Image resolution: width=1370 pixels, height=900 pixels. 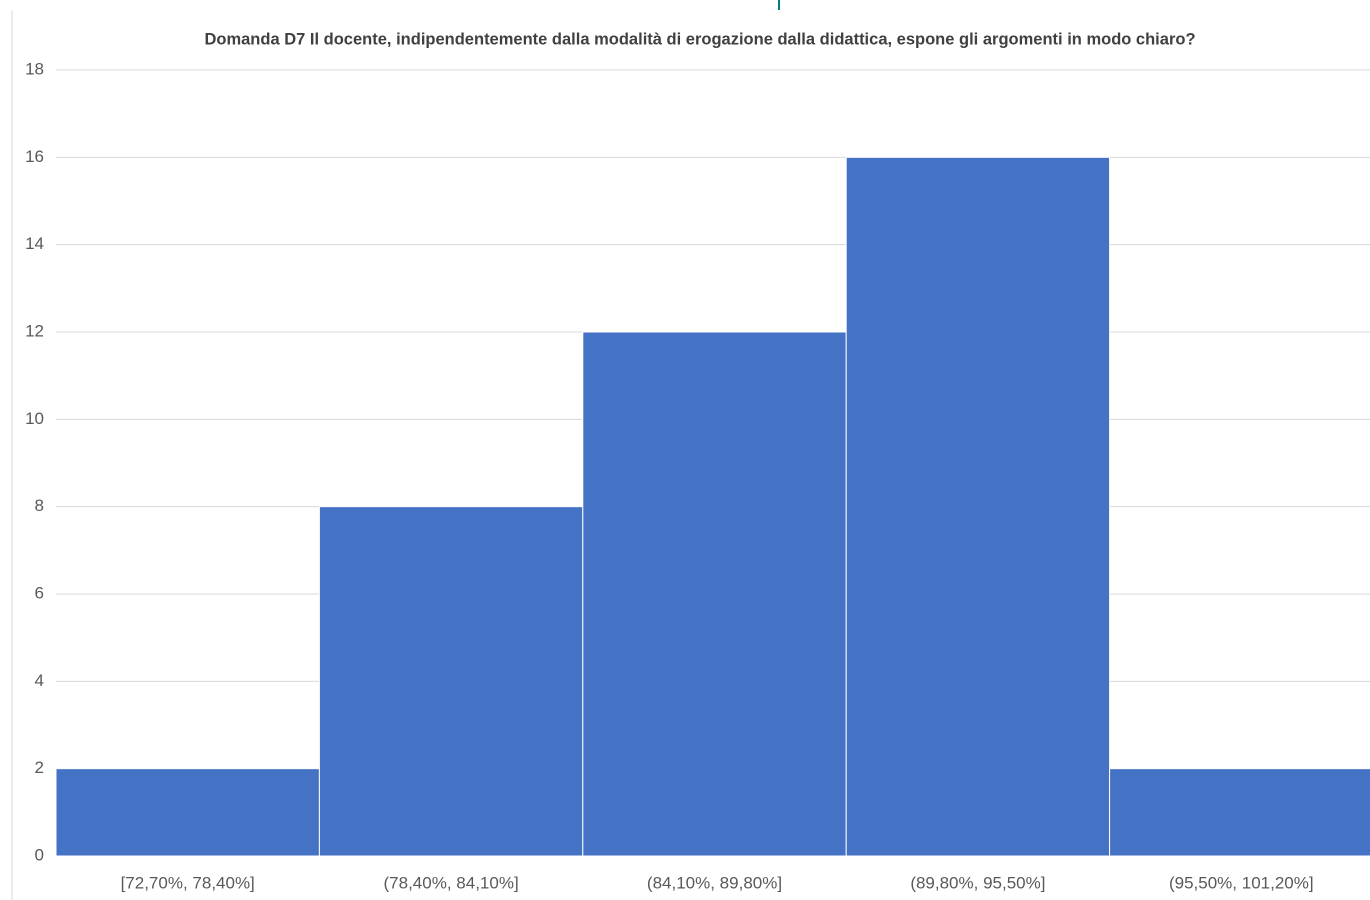 I want to click on y-tick-label: 10, so click(x=34, y=418).